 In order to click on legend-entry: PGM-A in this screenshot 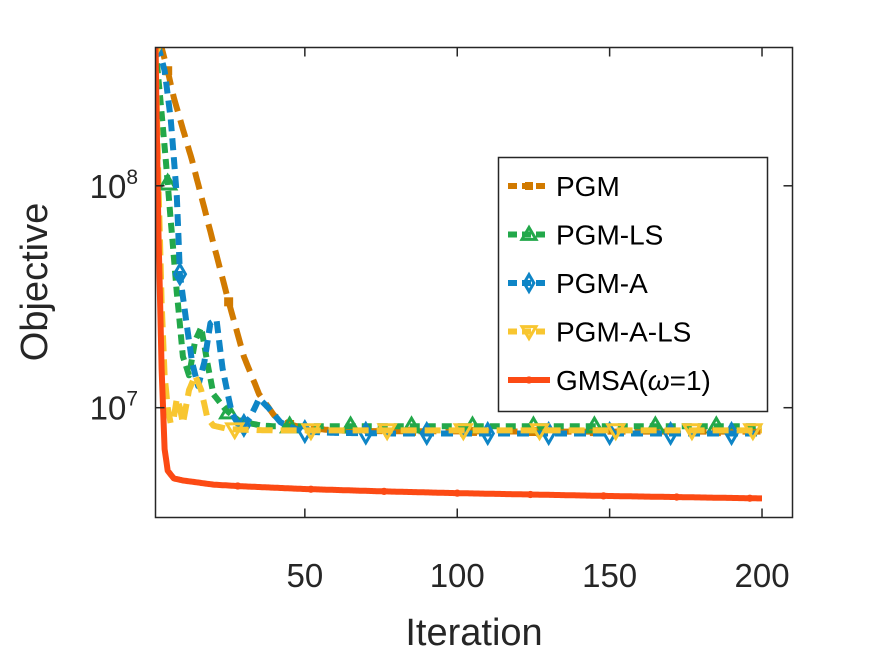, I will do `click(578, 283)`.